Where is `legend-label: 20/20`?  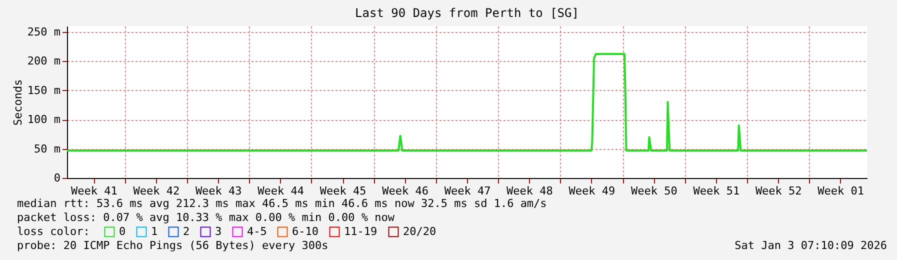
legend-label: 20/20 is located at coordinates (419, 231).